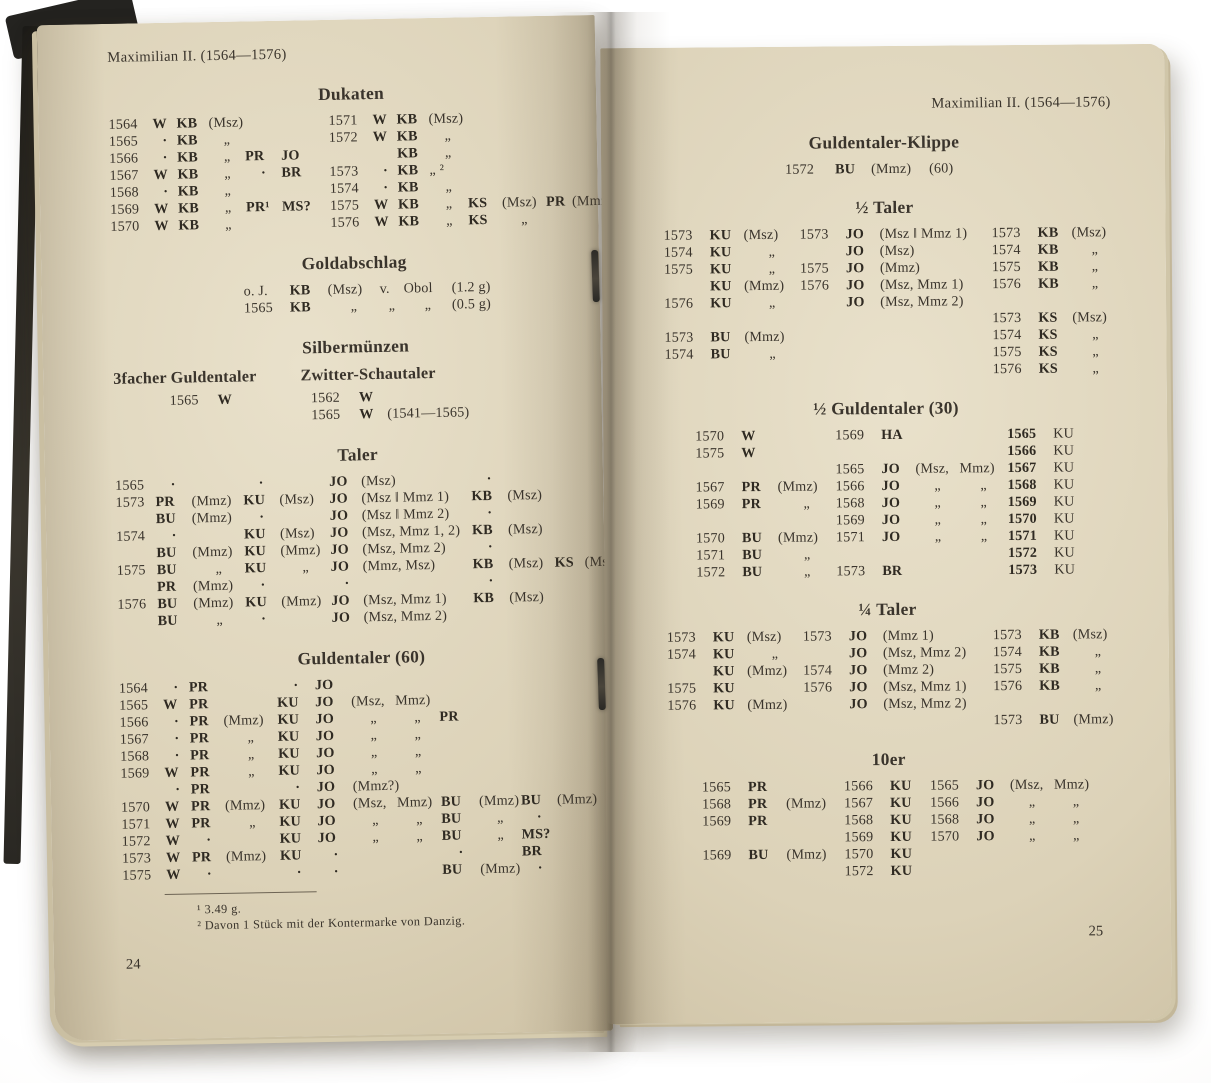  I want to click on cell: (Msz, Mmz 2), so click(922, 302).